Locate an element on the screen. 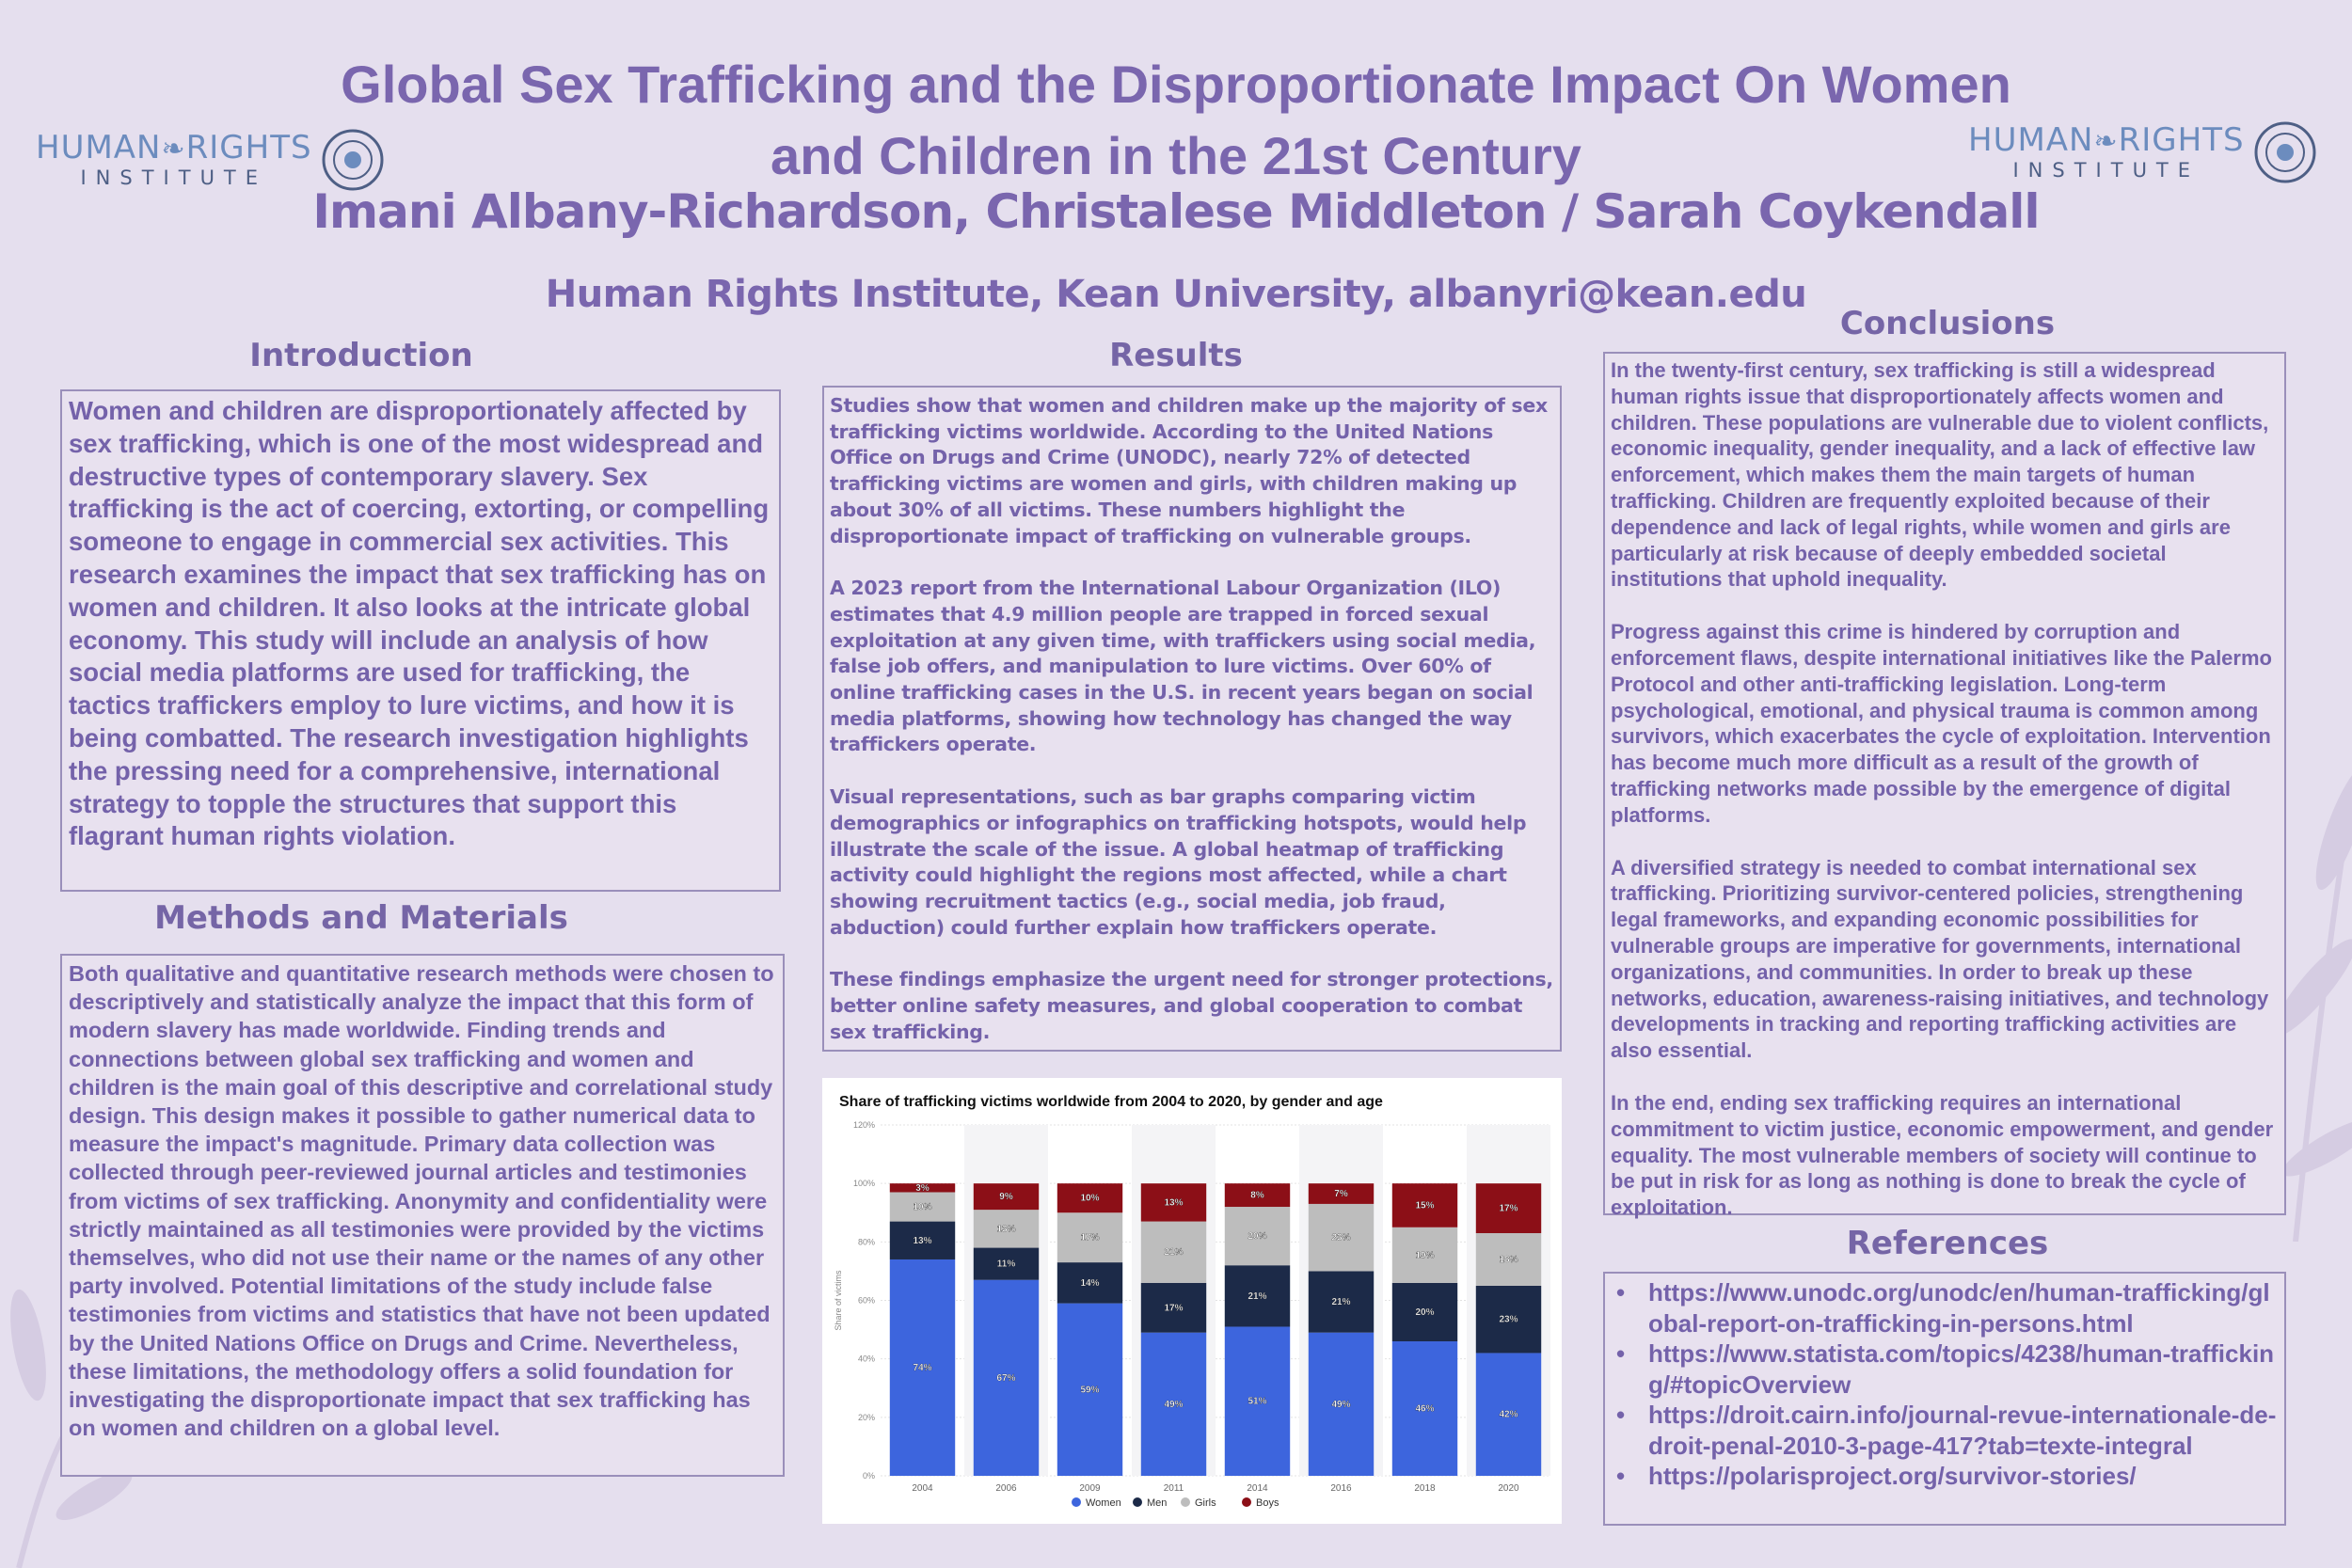 The height and width of the screenshot is (1568, 2352). y-tick-label: 120% is located at coordinates (864, 1125).